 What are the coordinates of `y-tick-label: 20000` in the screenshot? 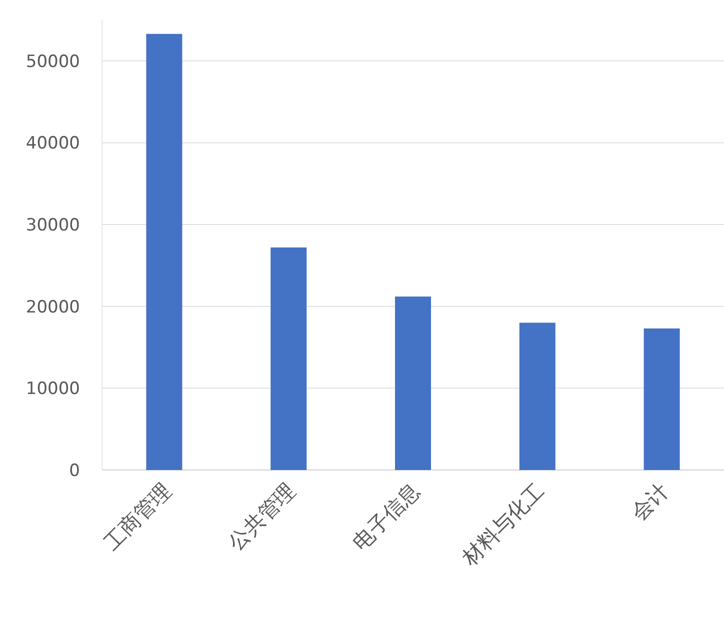 It's located at (53, 307).